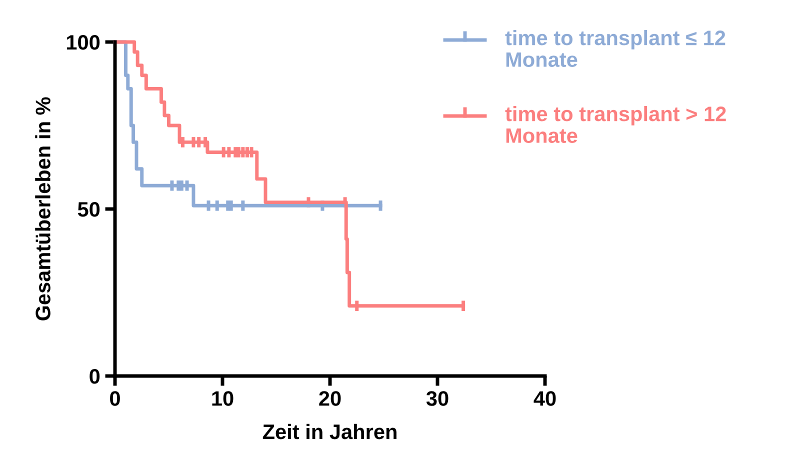 The height and width of the screenshot is (466, 788). What do you see at coordinates (223, 398) in the screenshot?
I see `x-tick-label: 10` at bounding box center [223, 398].